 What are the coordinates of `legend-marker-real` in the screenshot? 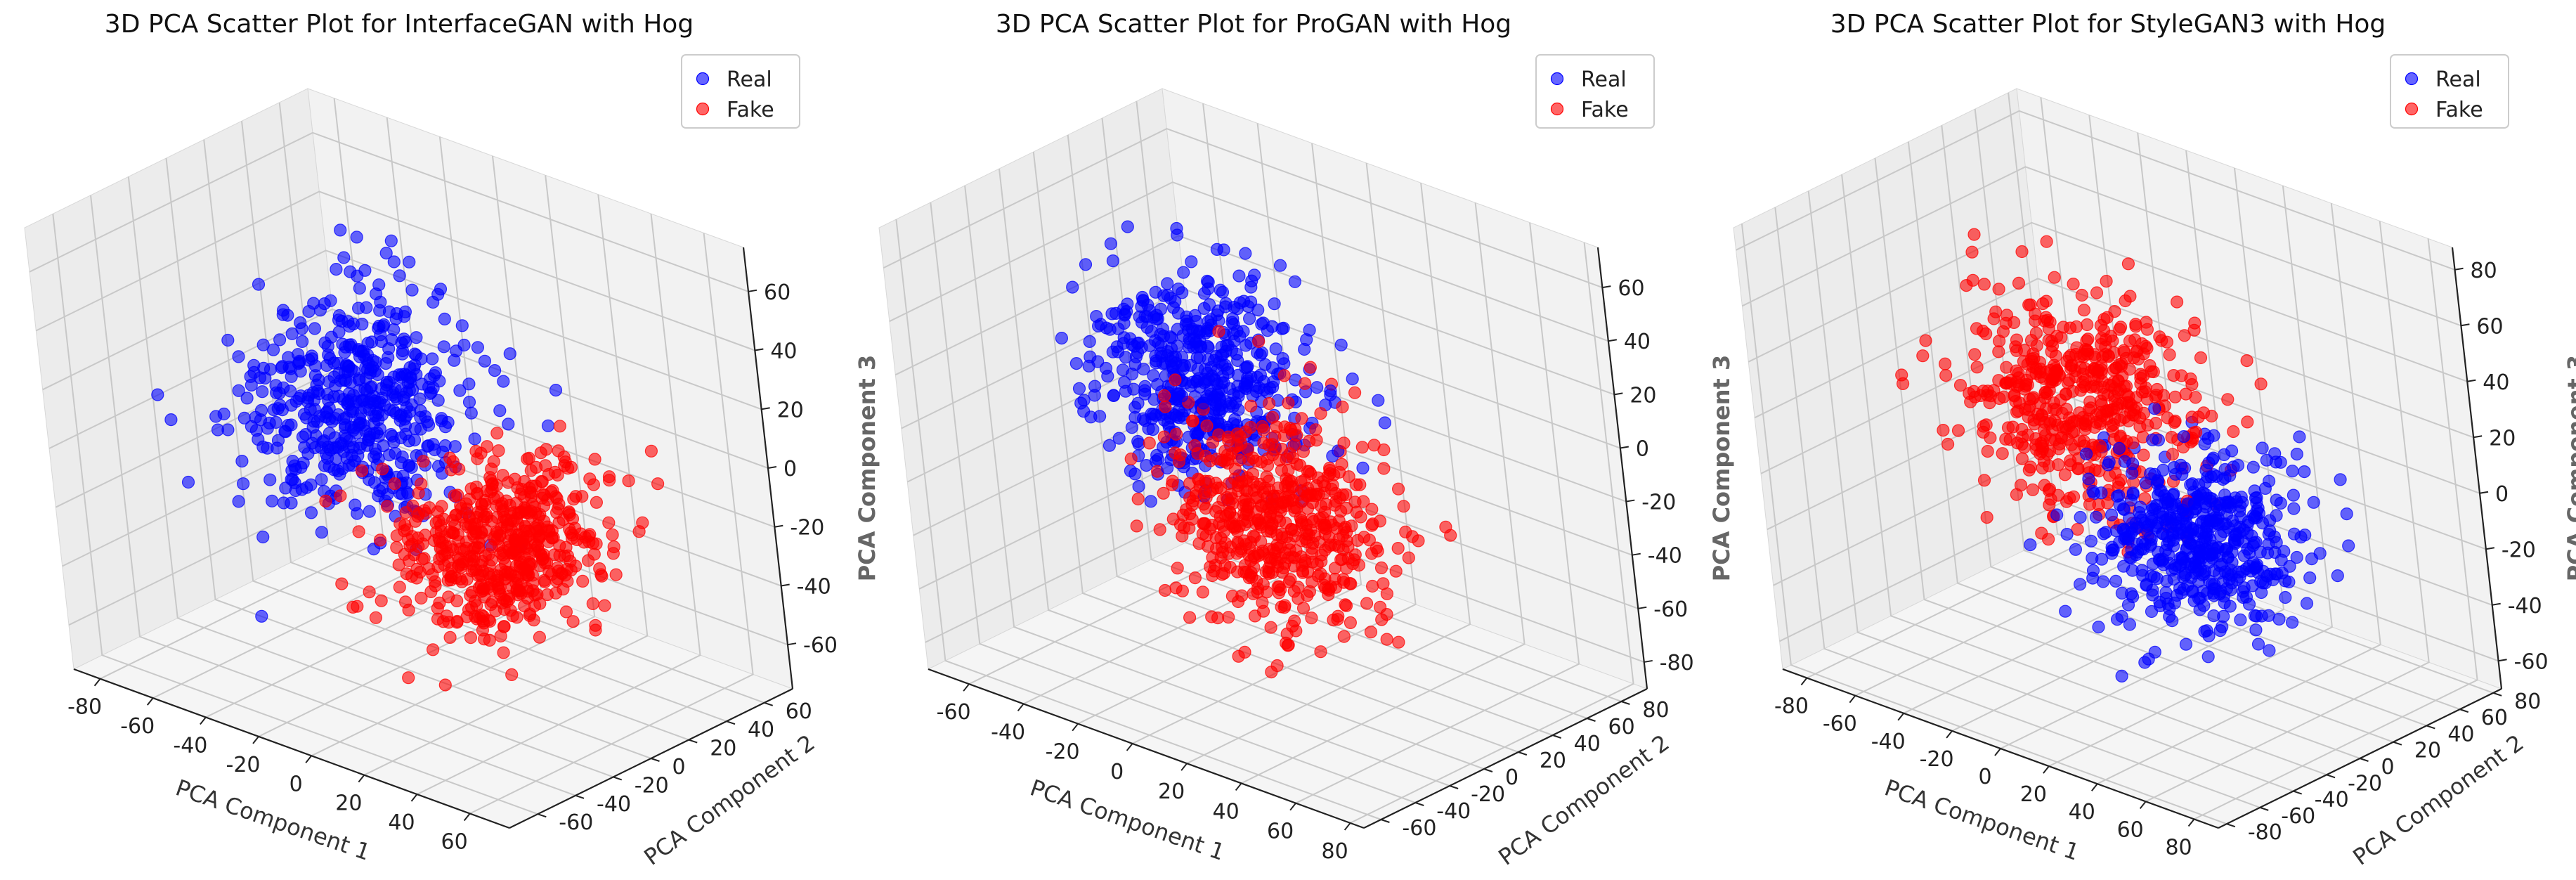 It's located at (703, 79).